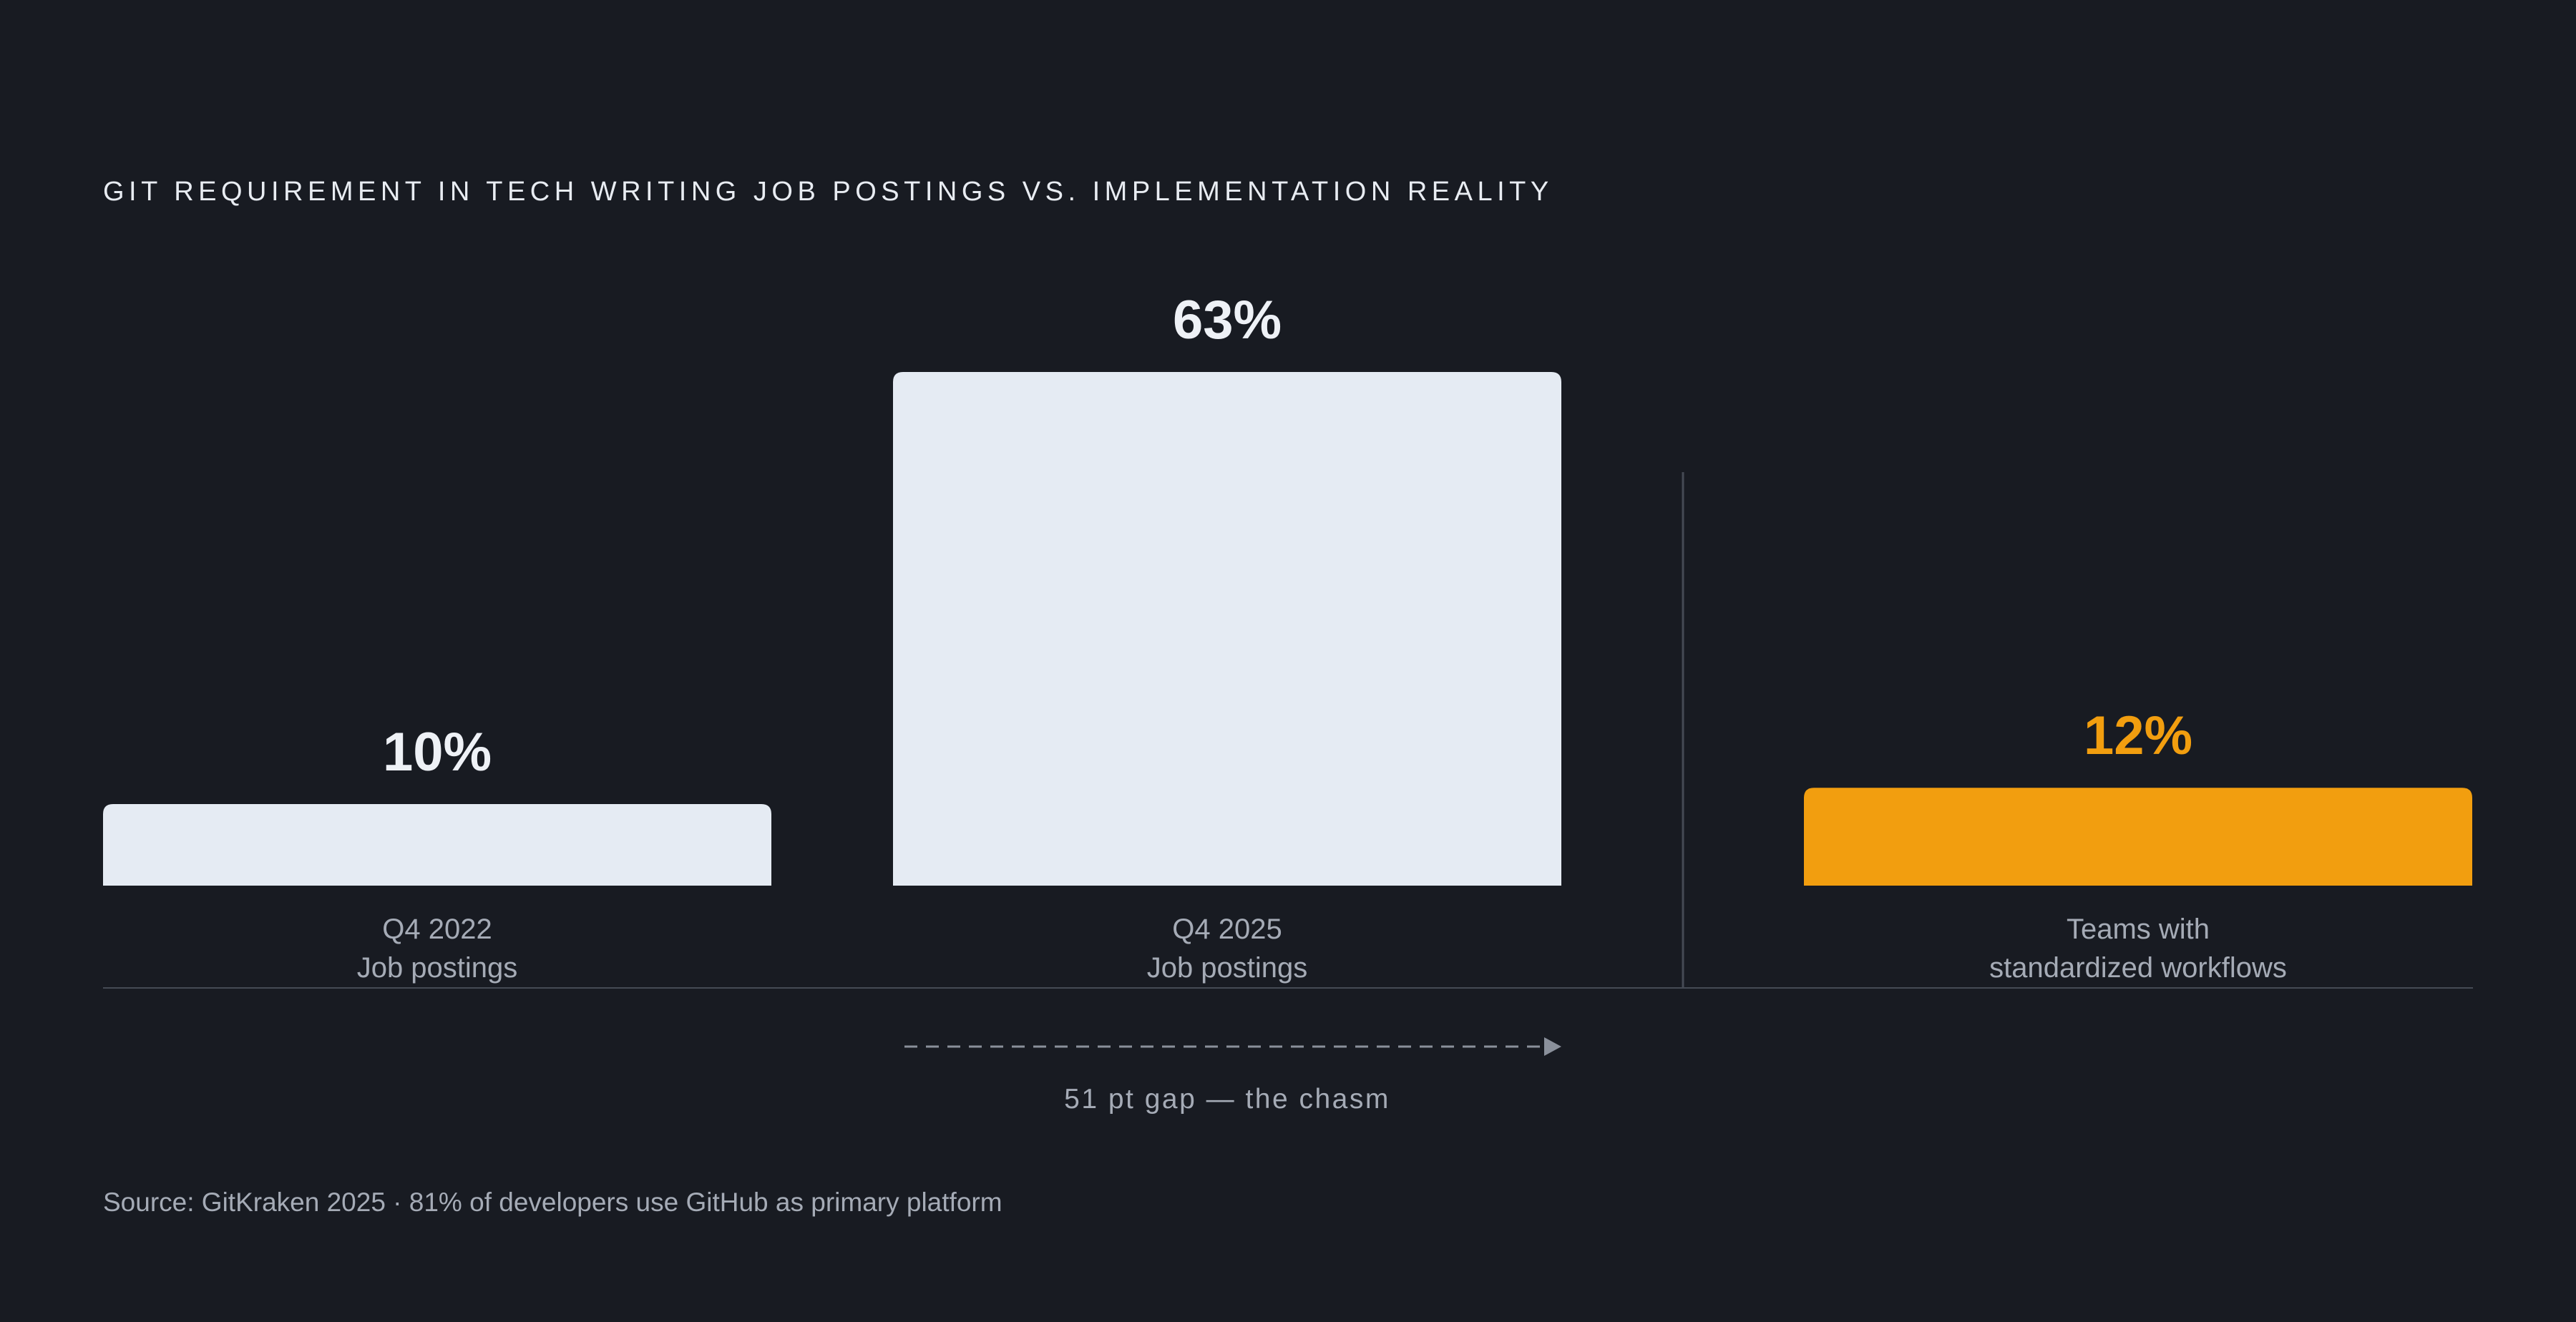 Image resolution: width=2576 pixels, height=1322 pixels. I want to click on value-label-1: 10%, so click(437, 752).